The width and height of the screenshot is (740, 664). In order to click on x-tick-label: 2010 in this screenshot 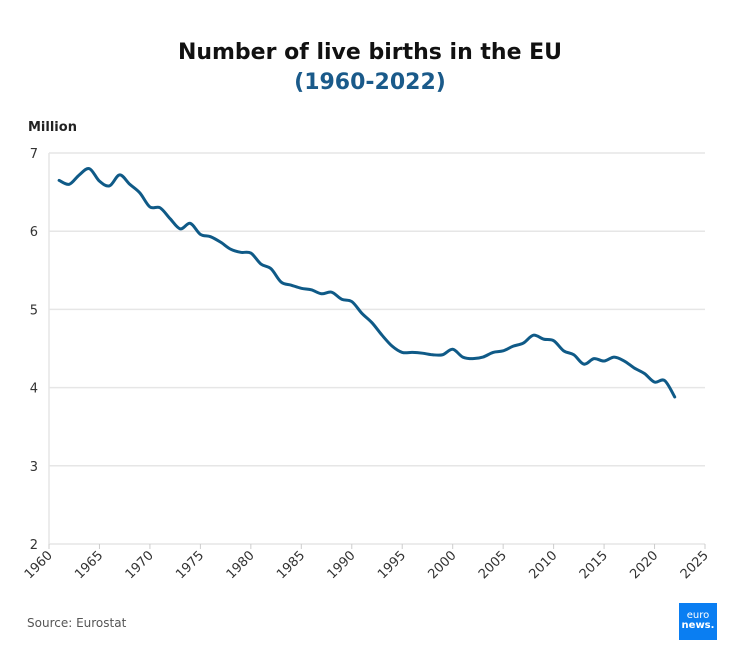, I will do `click(543, 565)`.